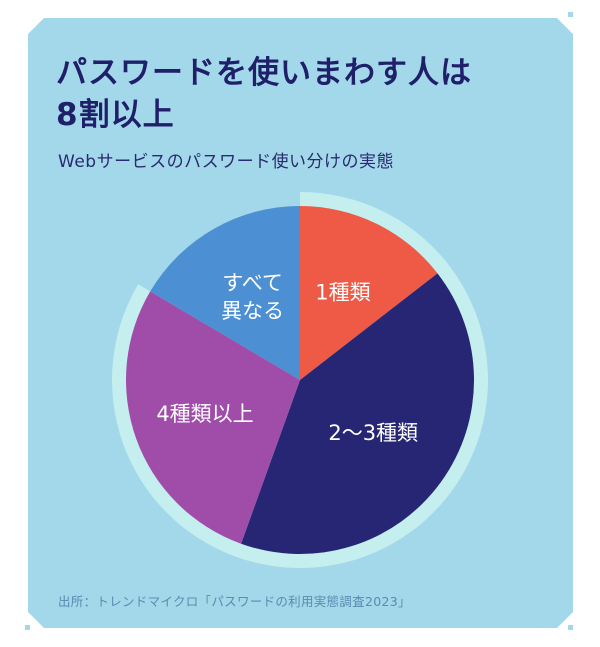  I want to click on slice-label: 1種類, so click(342, 293).